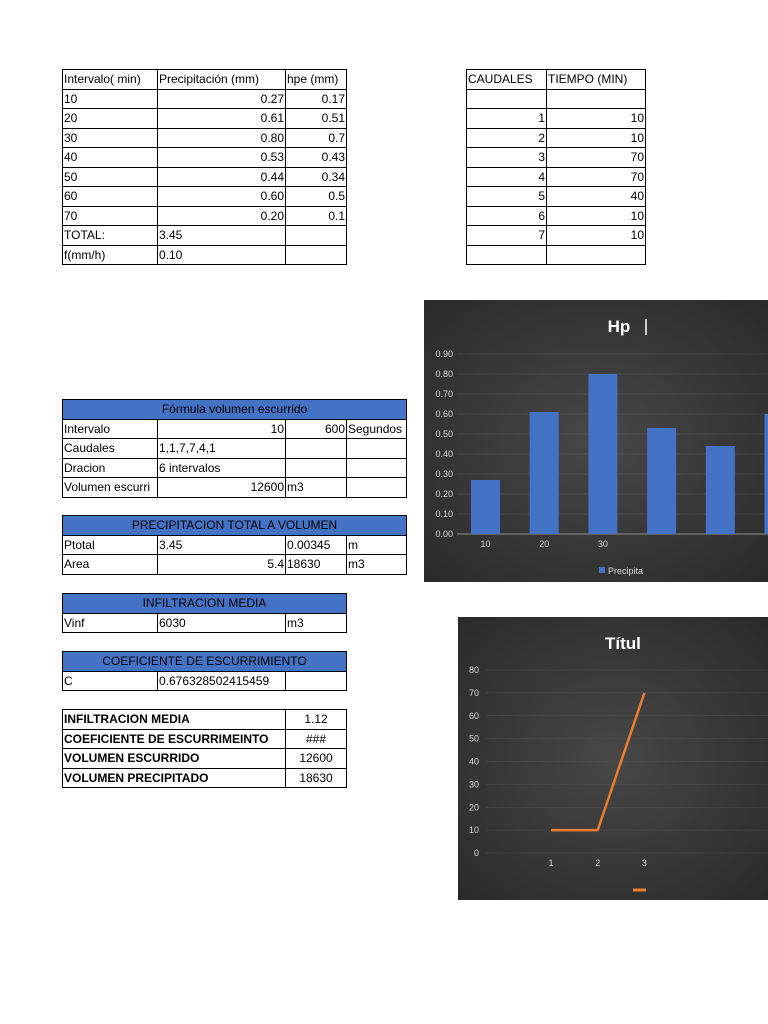 The width and height of the screenshot is (768, 1024). What do you see at coordinates (110, 196) in the screenshot?
I see `cell: 60` at bounding box center [110, 196].